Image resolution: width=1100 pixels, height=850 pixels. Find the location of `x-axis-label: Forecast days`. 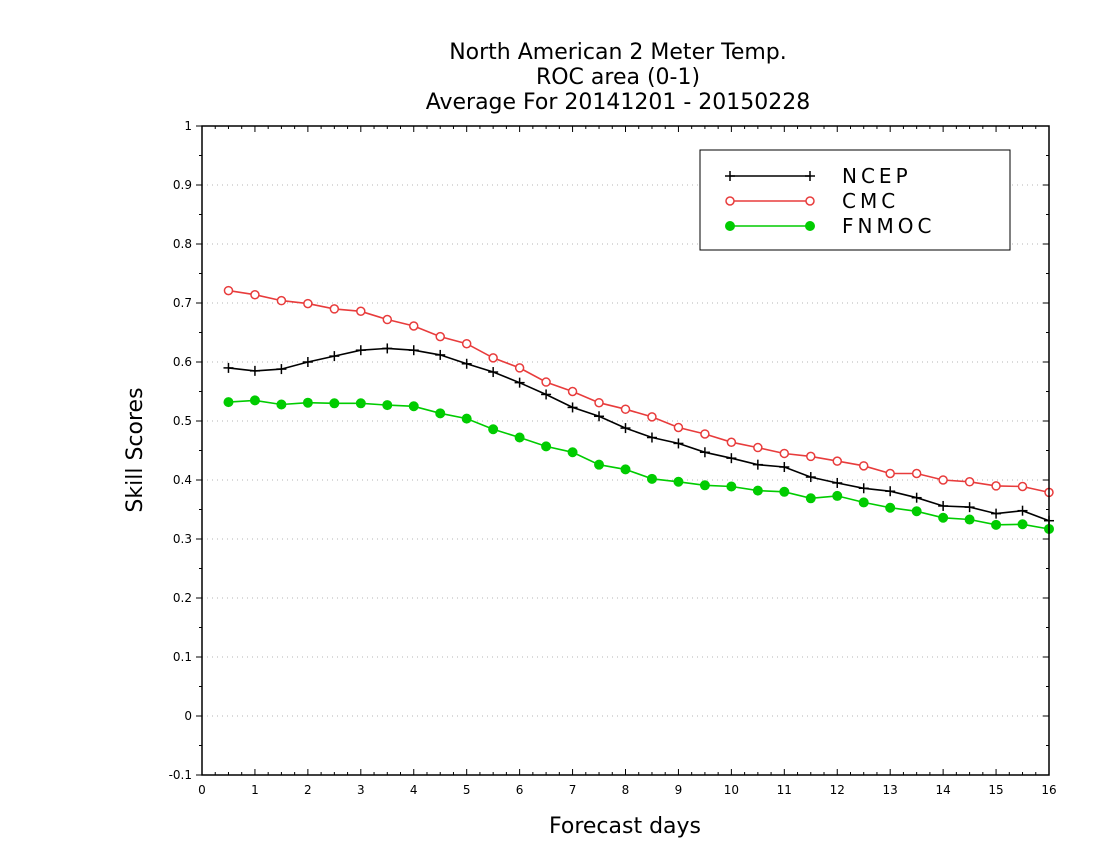

x-axis-label: Forecast days is located at coordinates (625, 826).